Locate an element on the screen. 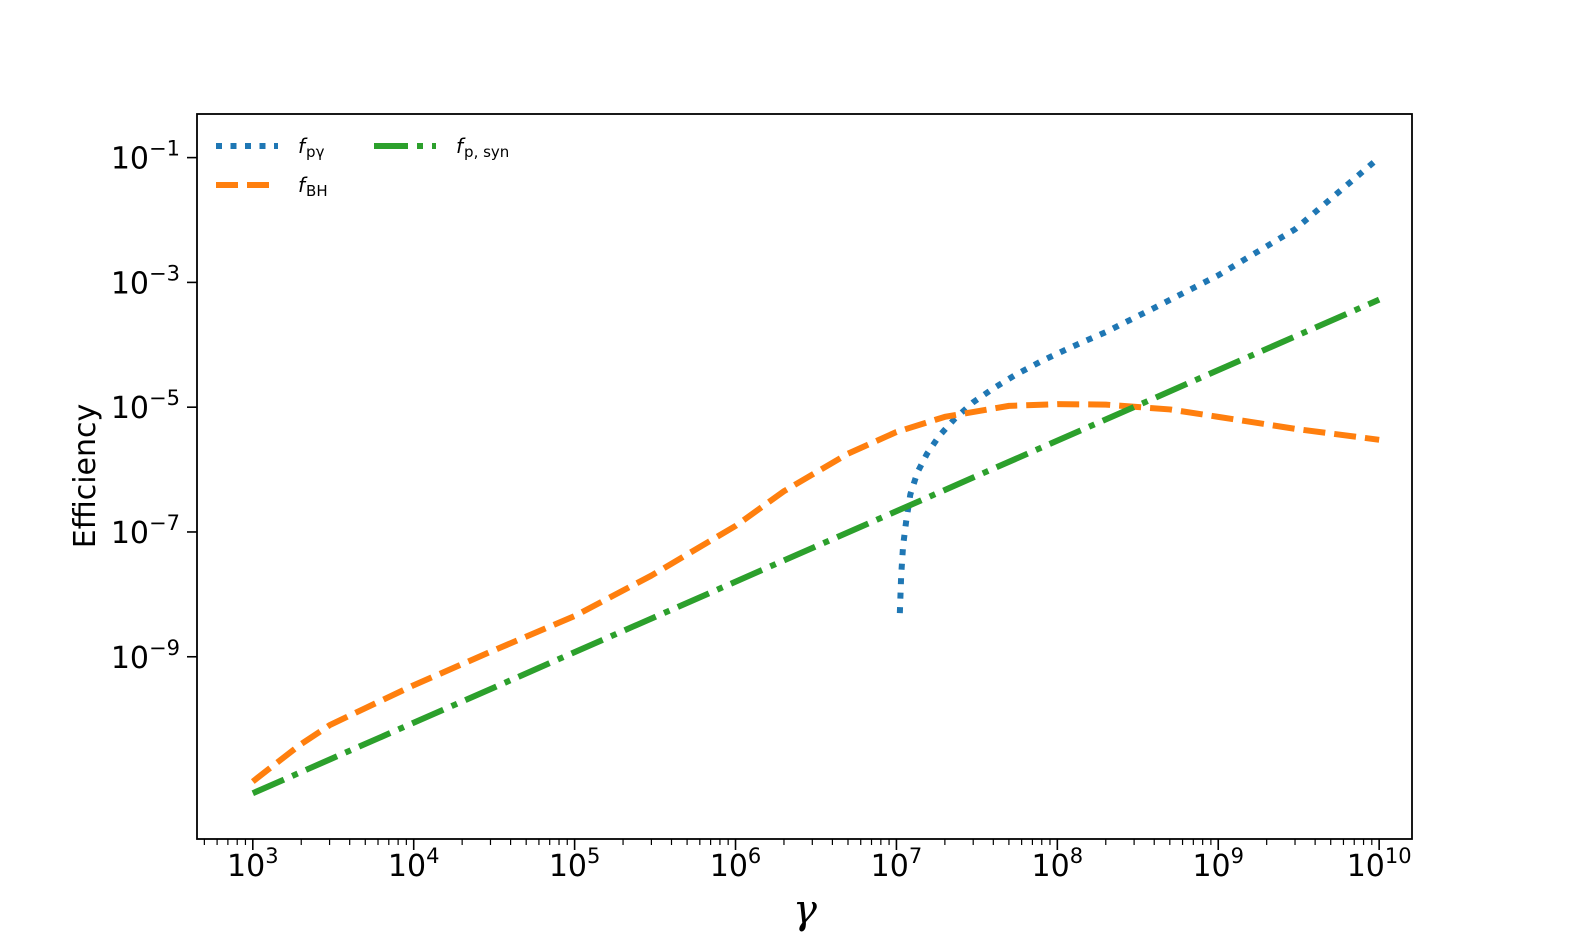 This screenshot has width=1578, height=947. y-axis-ticks: 10⁻¹ 10⁻³ 10⁻⁵ 10⁻⁷ 10⁻⁹ is located at coordinates (154, 406).